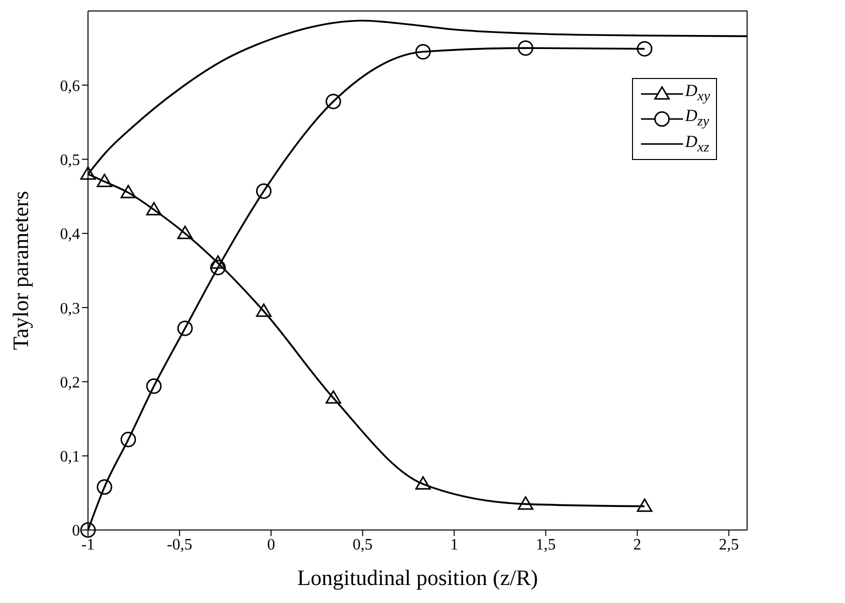 This screenshot has width=845, height=603. I want to click on x-tick-label: 0,5, so click(362, 545).